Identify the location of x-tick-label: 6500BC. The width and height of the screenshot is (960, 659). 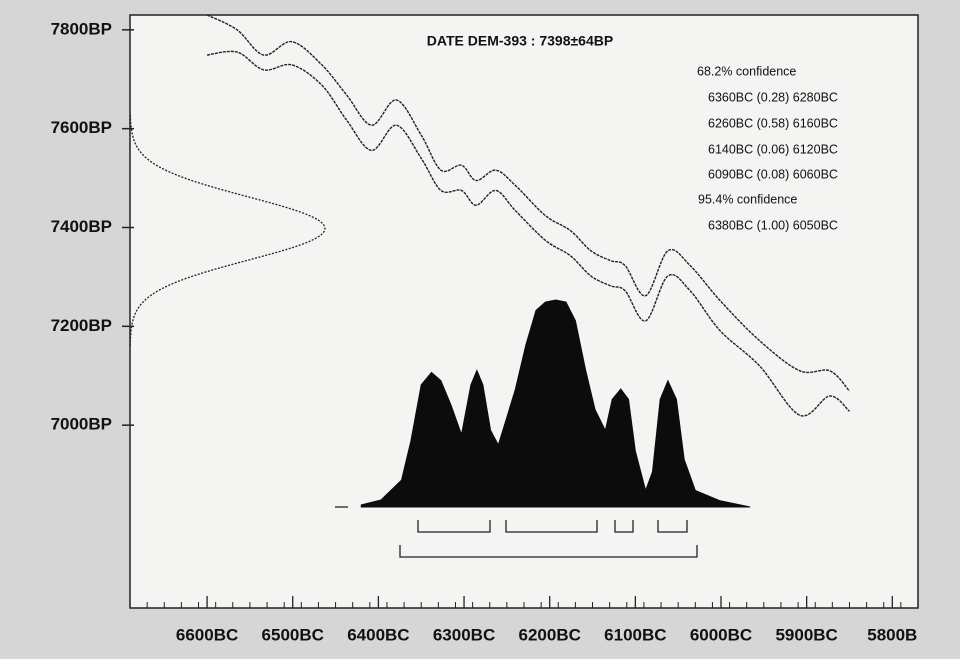
(293, 634).